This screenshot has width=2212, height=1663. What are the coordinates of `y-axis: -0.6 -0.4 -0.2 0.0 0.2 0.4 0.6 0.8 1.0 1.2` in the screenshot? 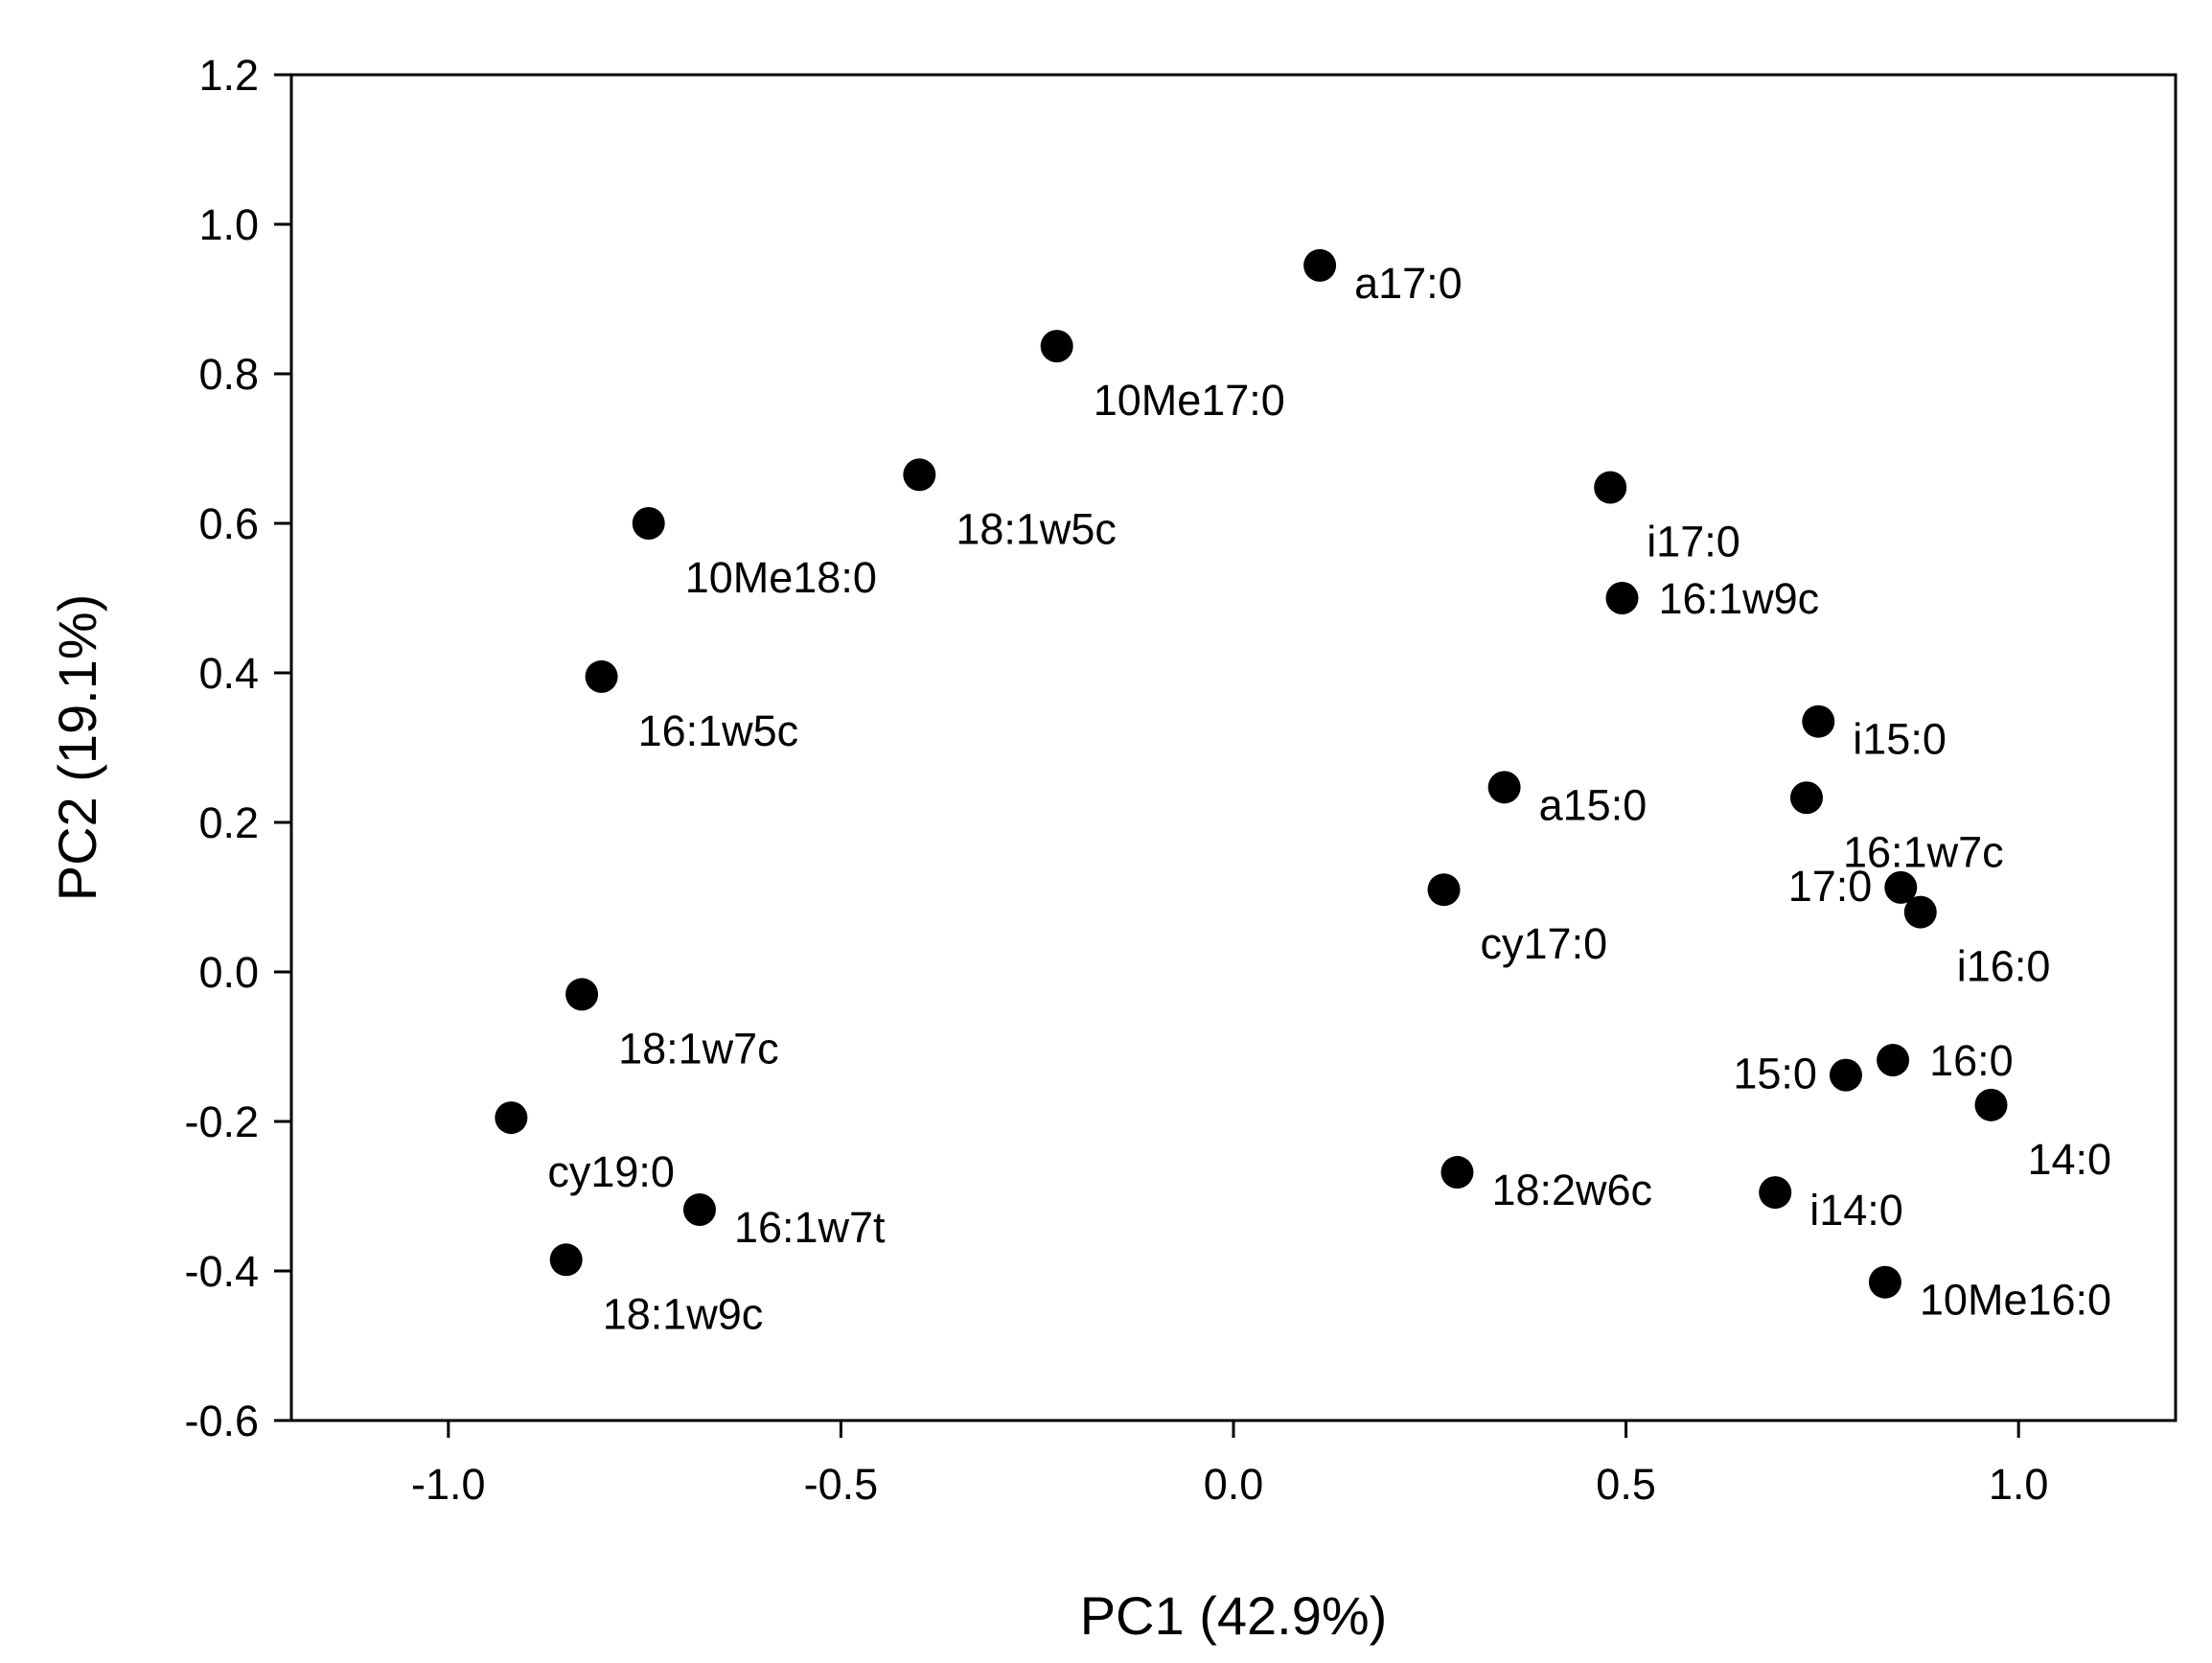 It's located at (238, 748).